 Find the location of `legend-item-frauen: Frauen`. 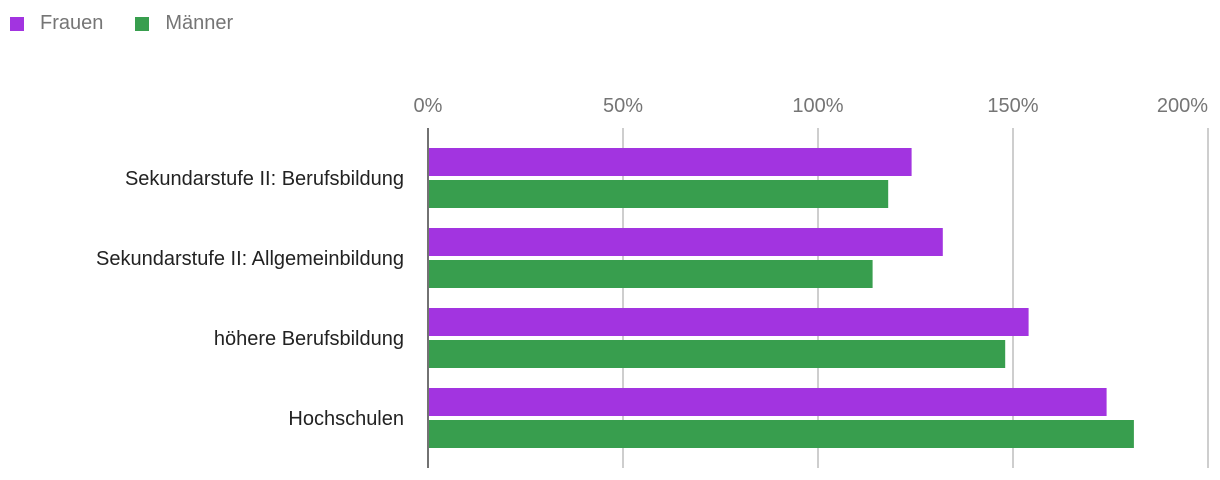

legend-item-frauen: Frauen is located at coordinates (56, 23).